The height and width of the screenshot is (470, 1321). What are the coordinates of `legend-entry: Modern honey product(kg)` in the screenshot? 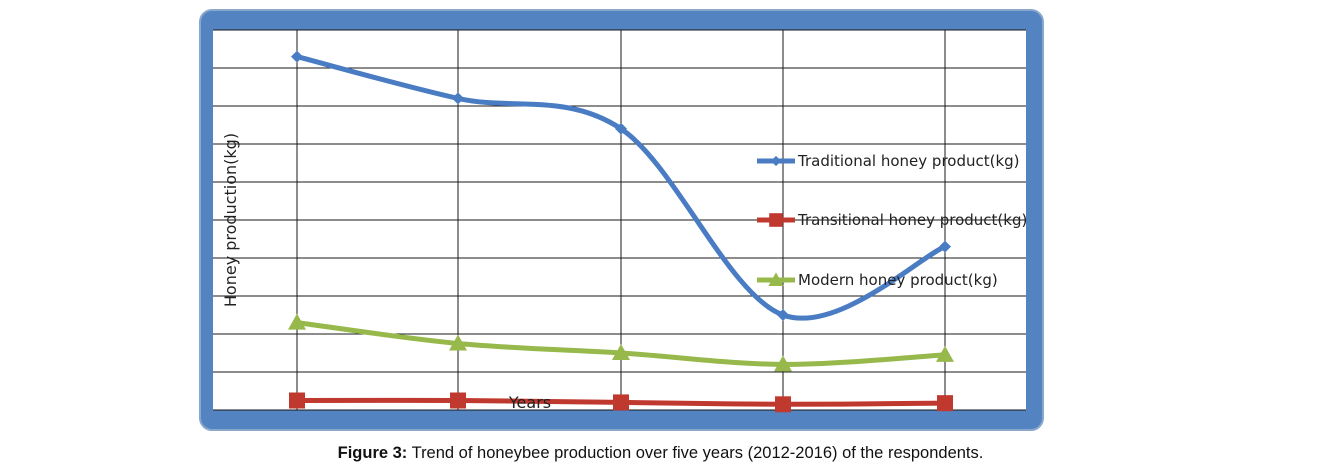 It's located at (877, 280).